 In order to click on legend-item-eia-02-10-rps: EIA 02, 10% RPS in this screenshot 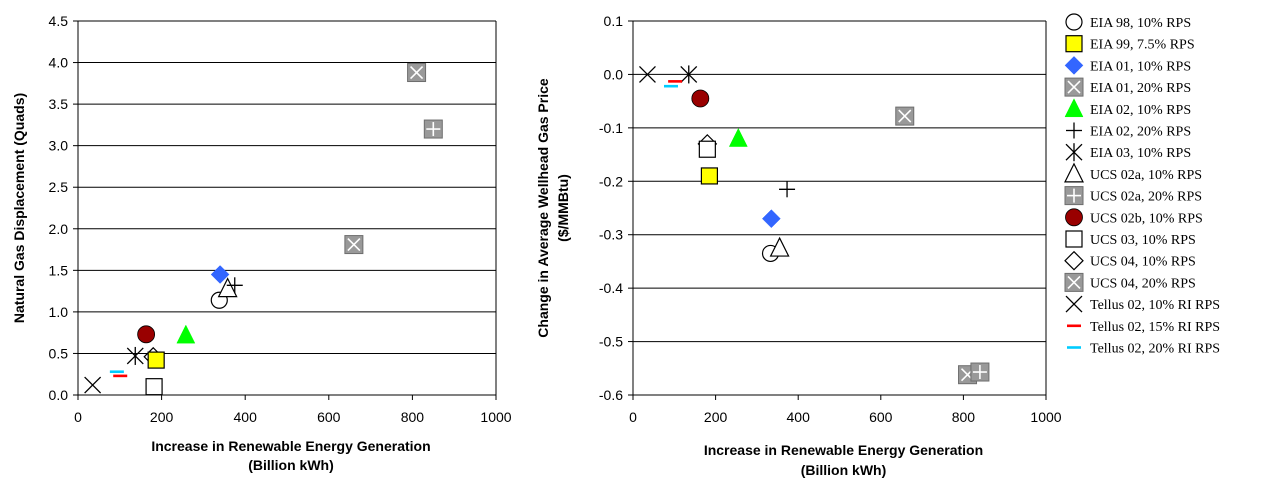, I will do `click(1127, 108)`.